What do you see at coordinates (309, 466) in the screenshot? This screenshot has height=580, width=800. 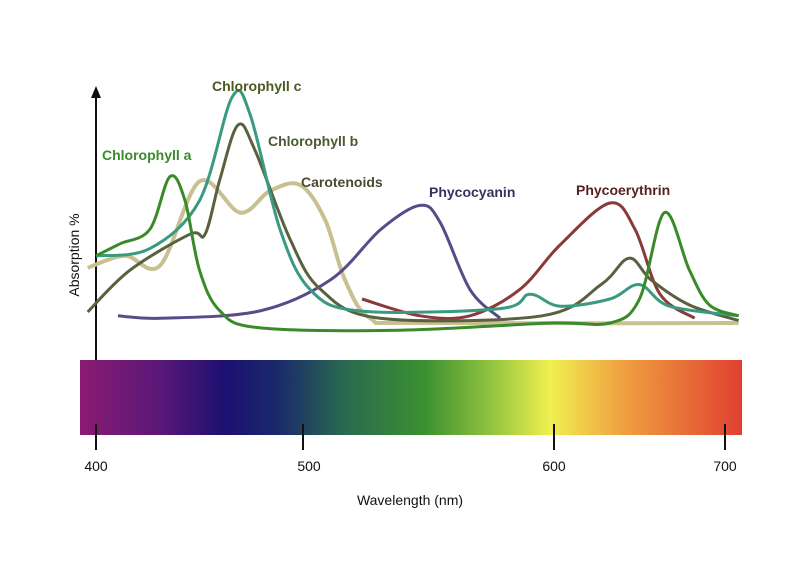 I see `x-tick-label: 500` at bounding box center [309, 466].